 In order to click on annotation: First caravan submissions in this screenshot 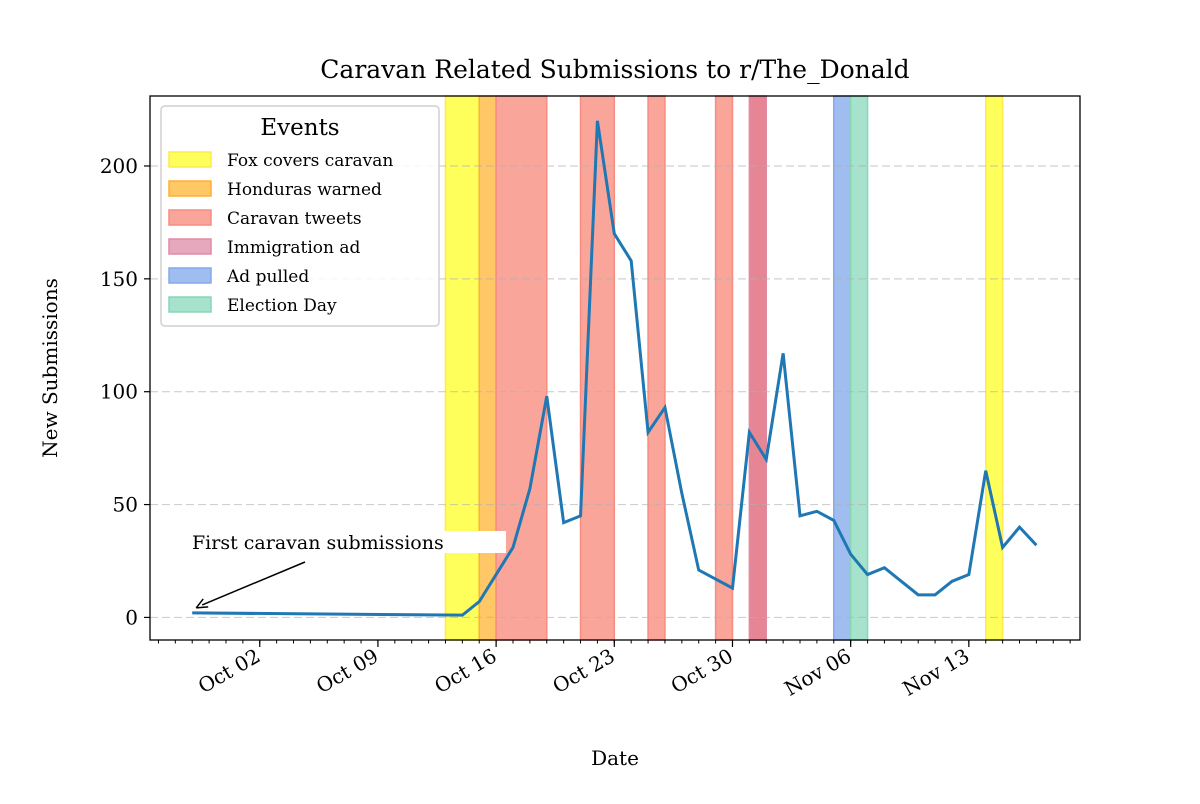, I will do `click(348, 570)`.